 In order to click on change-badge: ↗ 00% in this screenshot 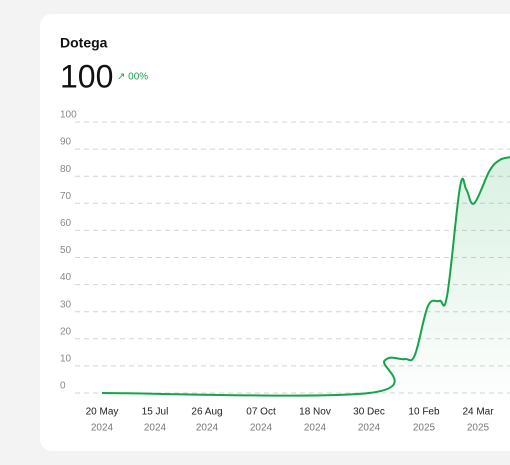, I will do `click(132, 77)`.